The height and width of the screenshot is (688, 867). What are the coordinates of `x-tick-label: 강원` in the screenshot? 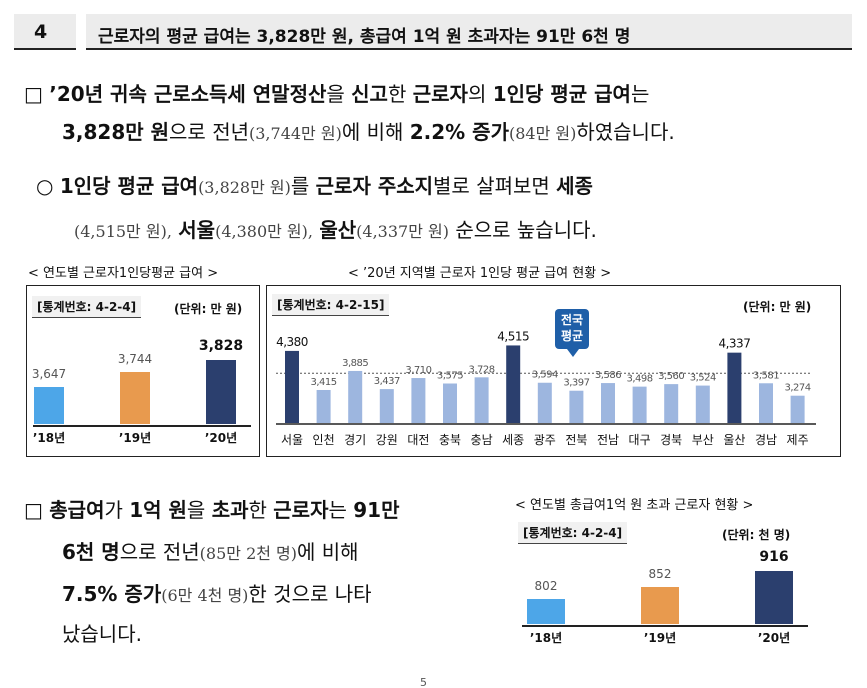 It's located at (387, 440).